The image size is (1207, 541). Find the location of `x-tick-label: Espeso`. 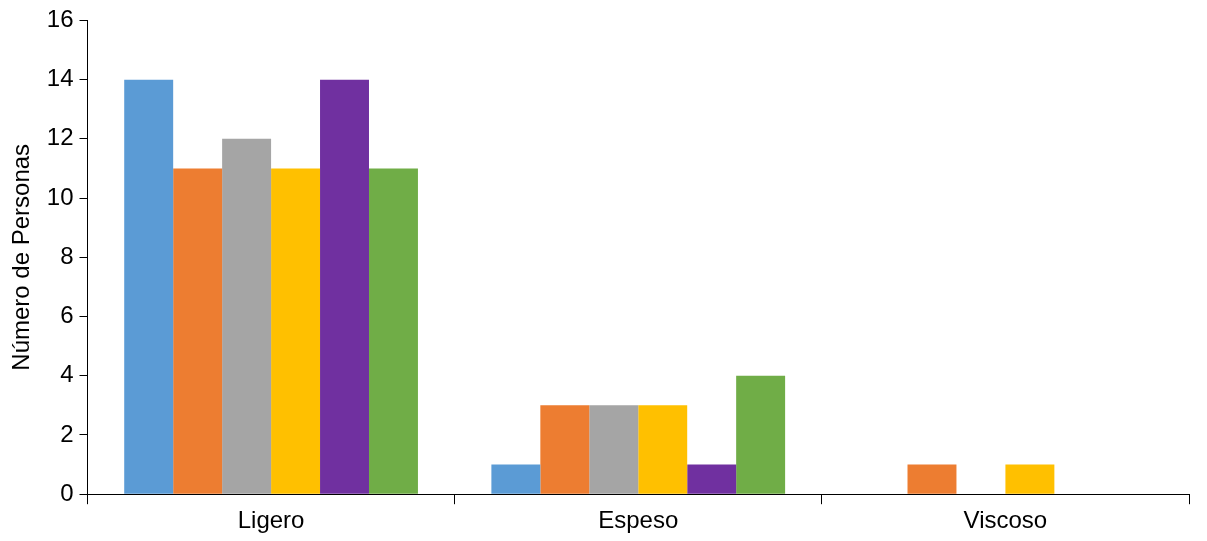

x-tick-label: Espeso is located at coordinates (638, 520).